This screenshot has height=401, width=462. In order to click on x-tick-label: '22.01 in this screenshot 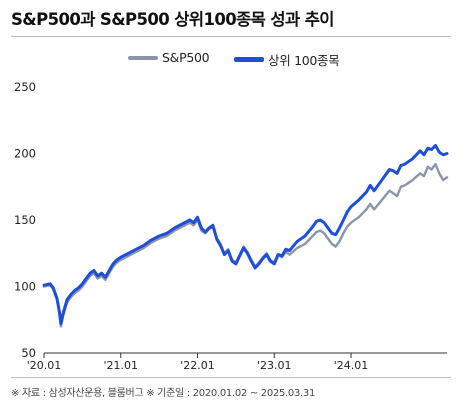, I will do `click(197, 365)`.